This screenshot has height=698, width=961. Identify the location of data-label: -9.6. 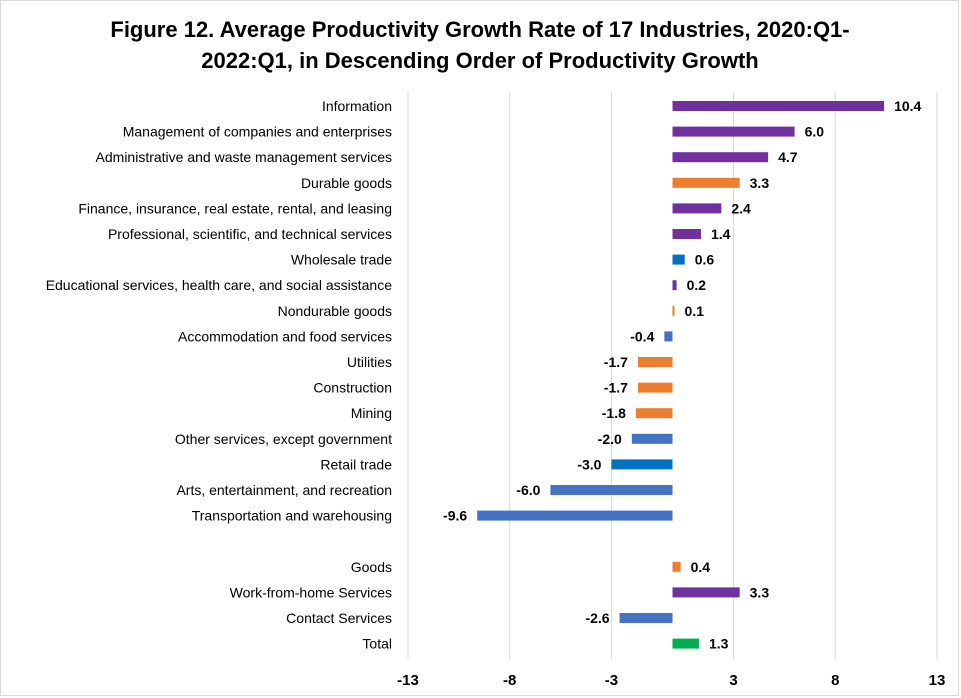
(455, 516).